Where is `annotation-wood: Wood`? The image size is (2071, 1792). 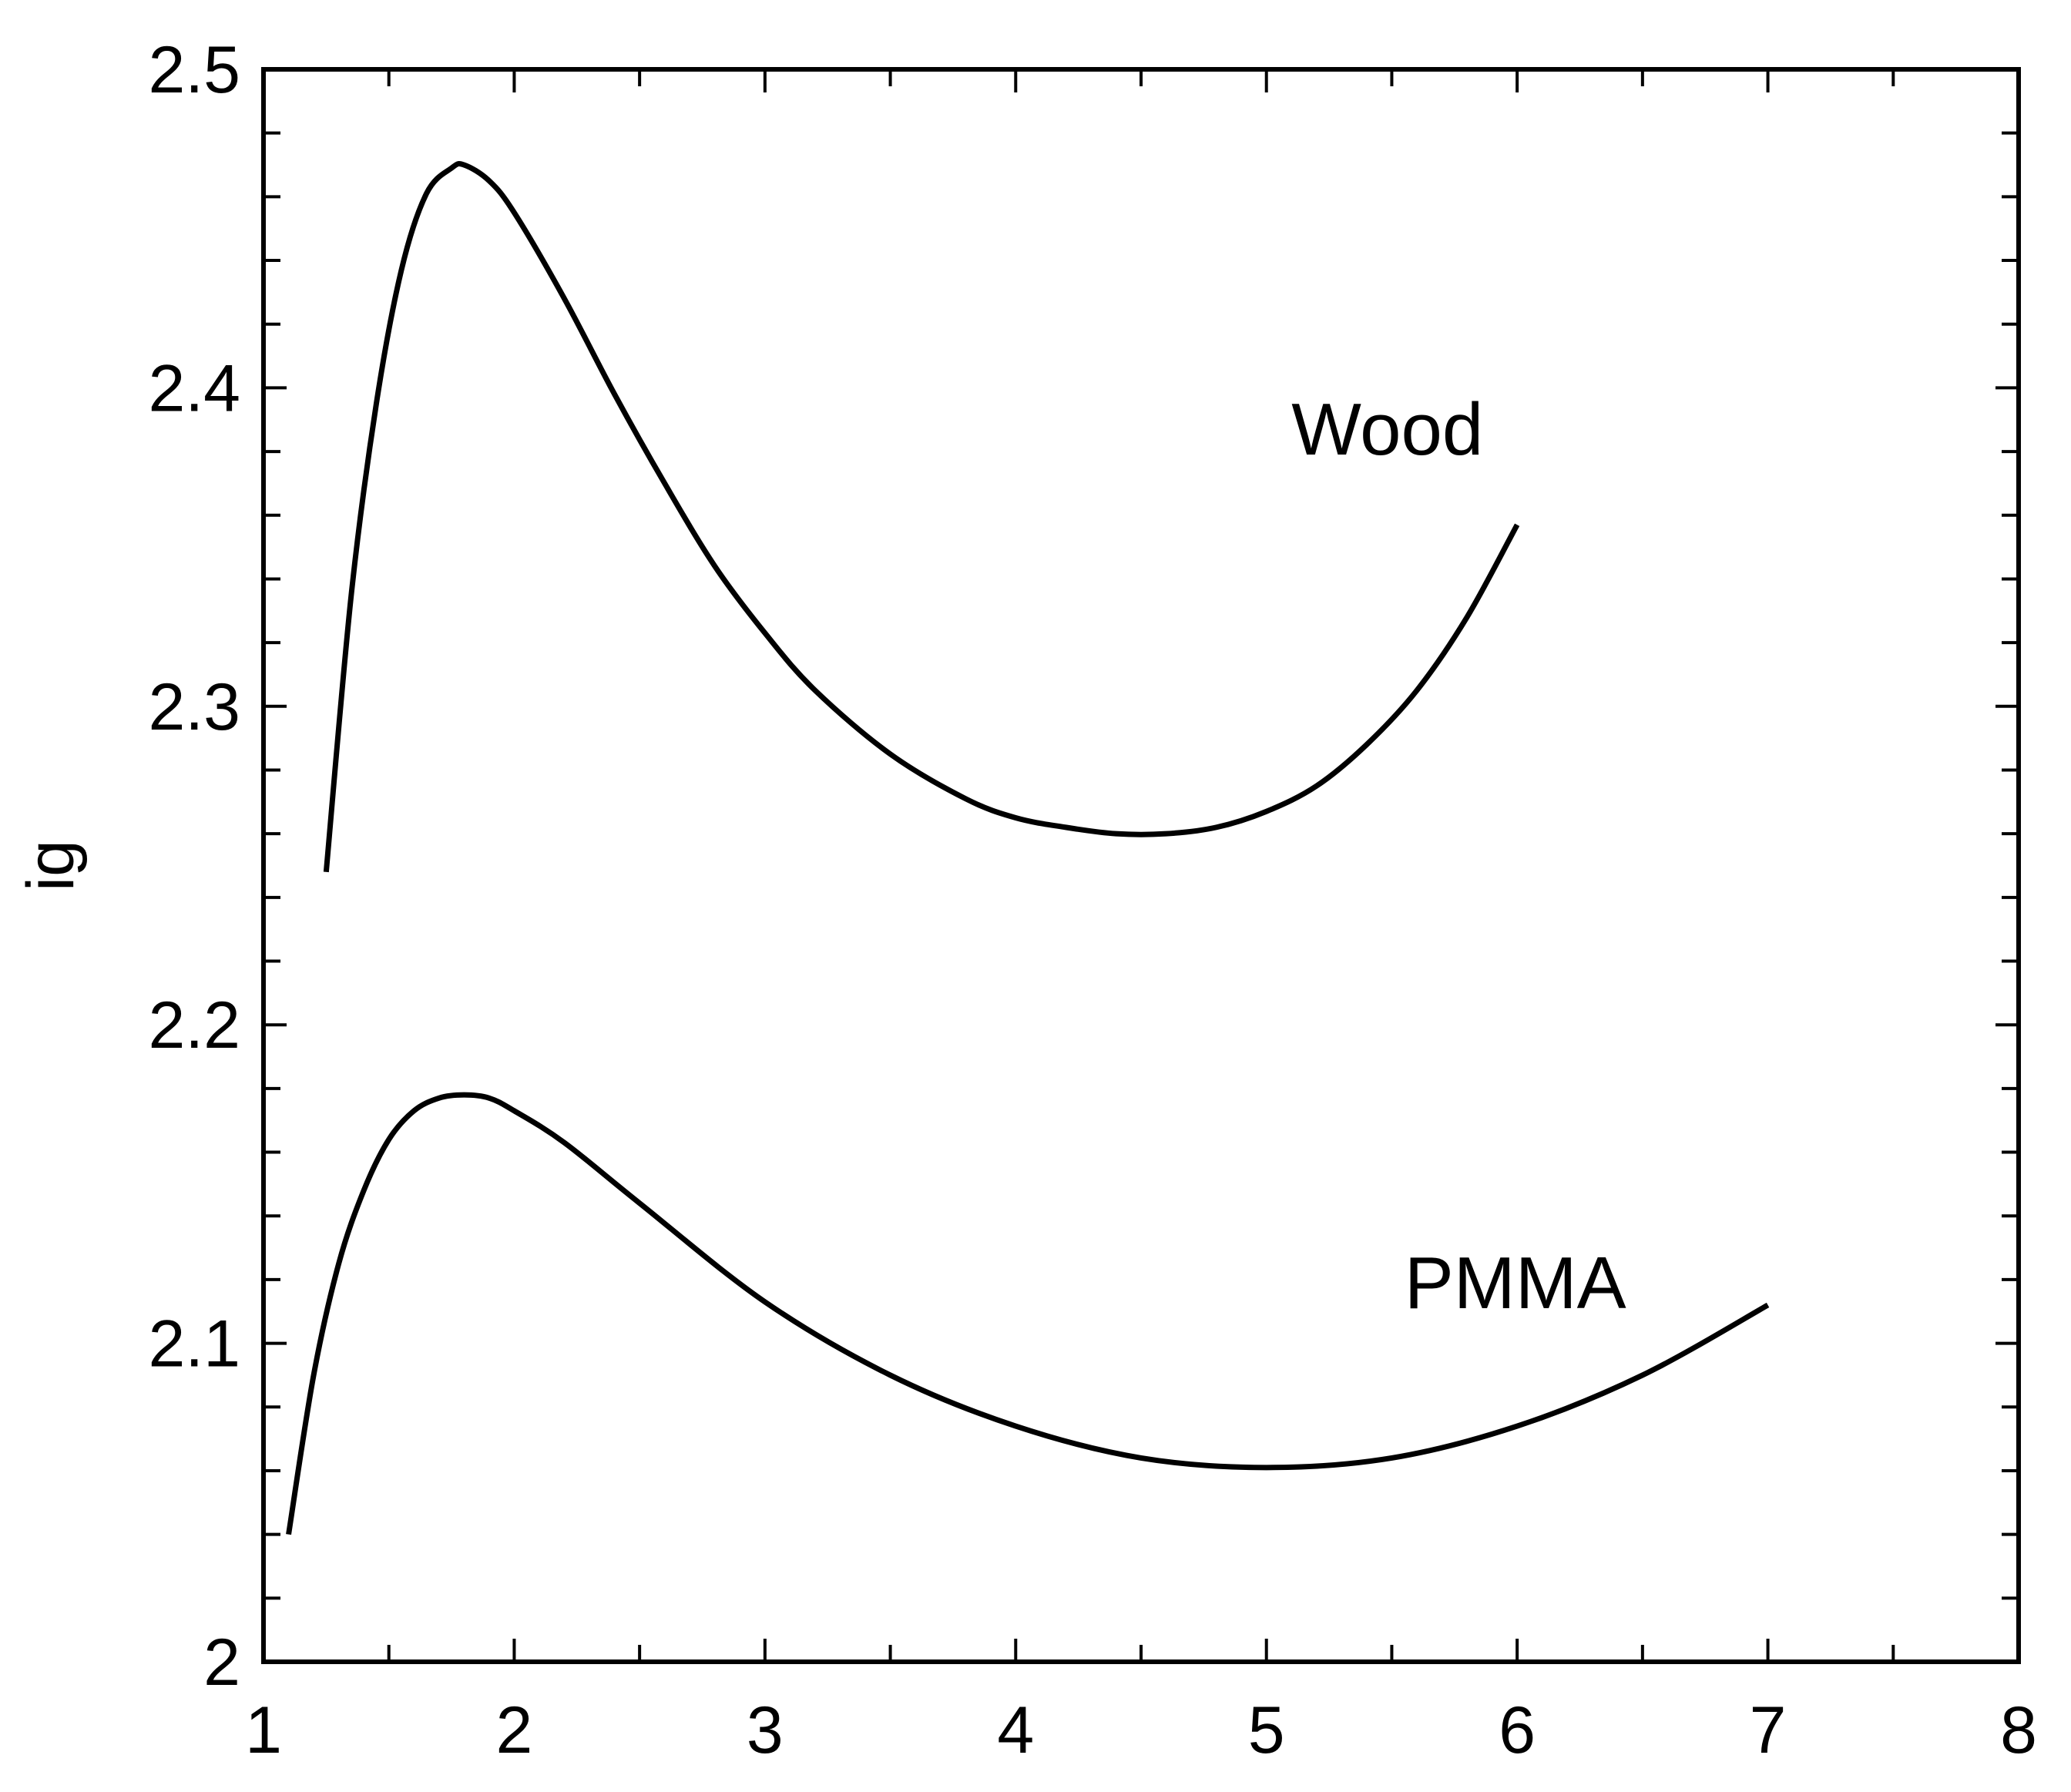
annotation-wood: Wood is located at coordinates (1387, 429).